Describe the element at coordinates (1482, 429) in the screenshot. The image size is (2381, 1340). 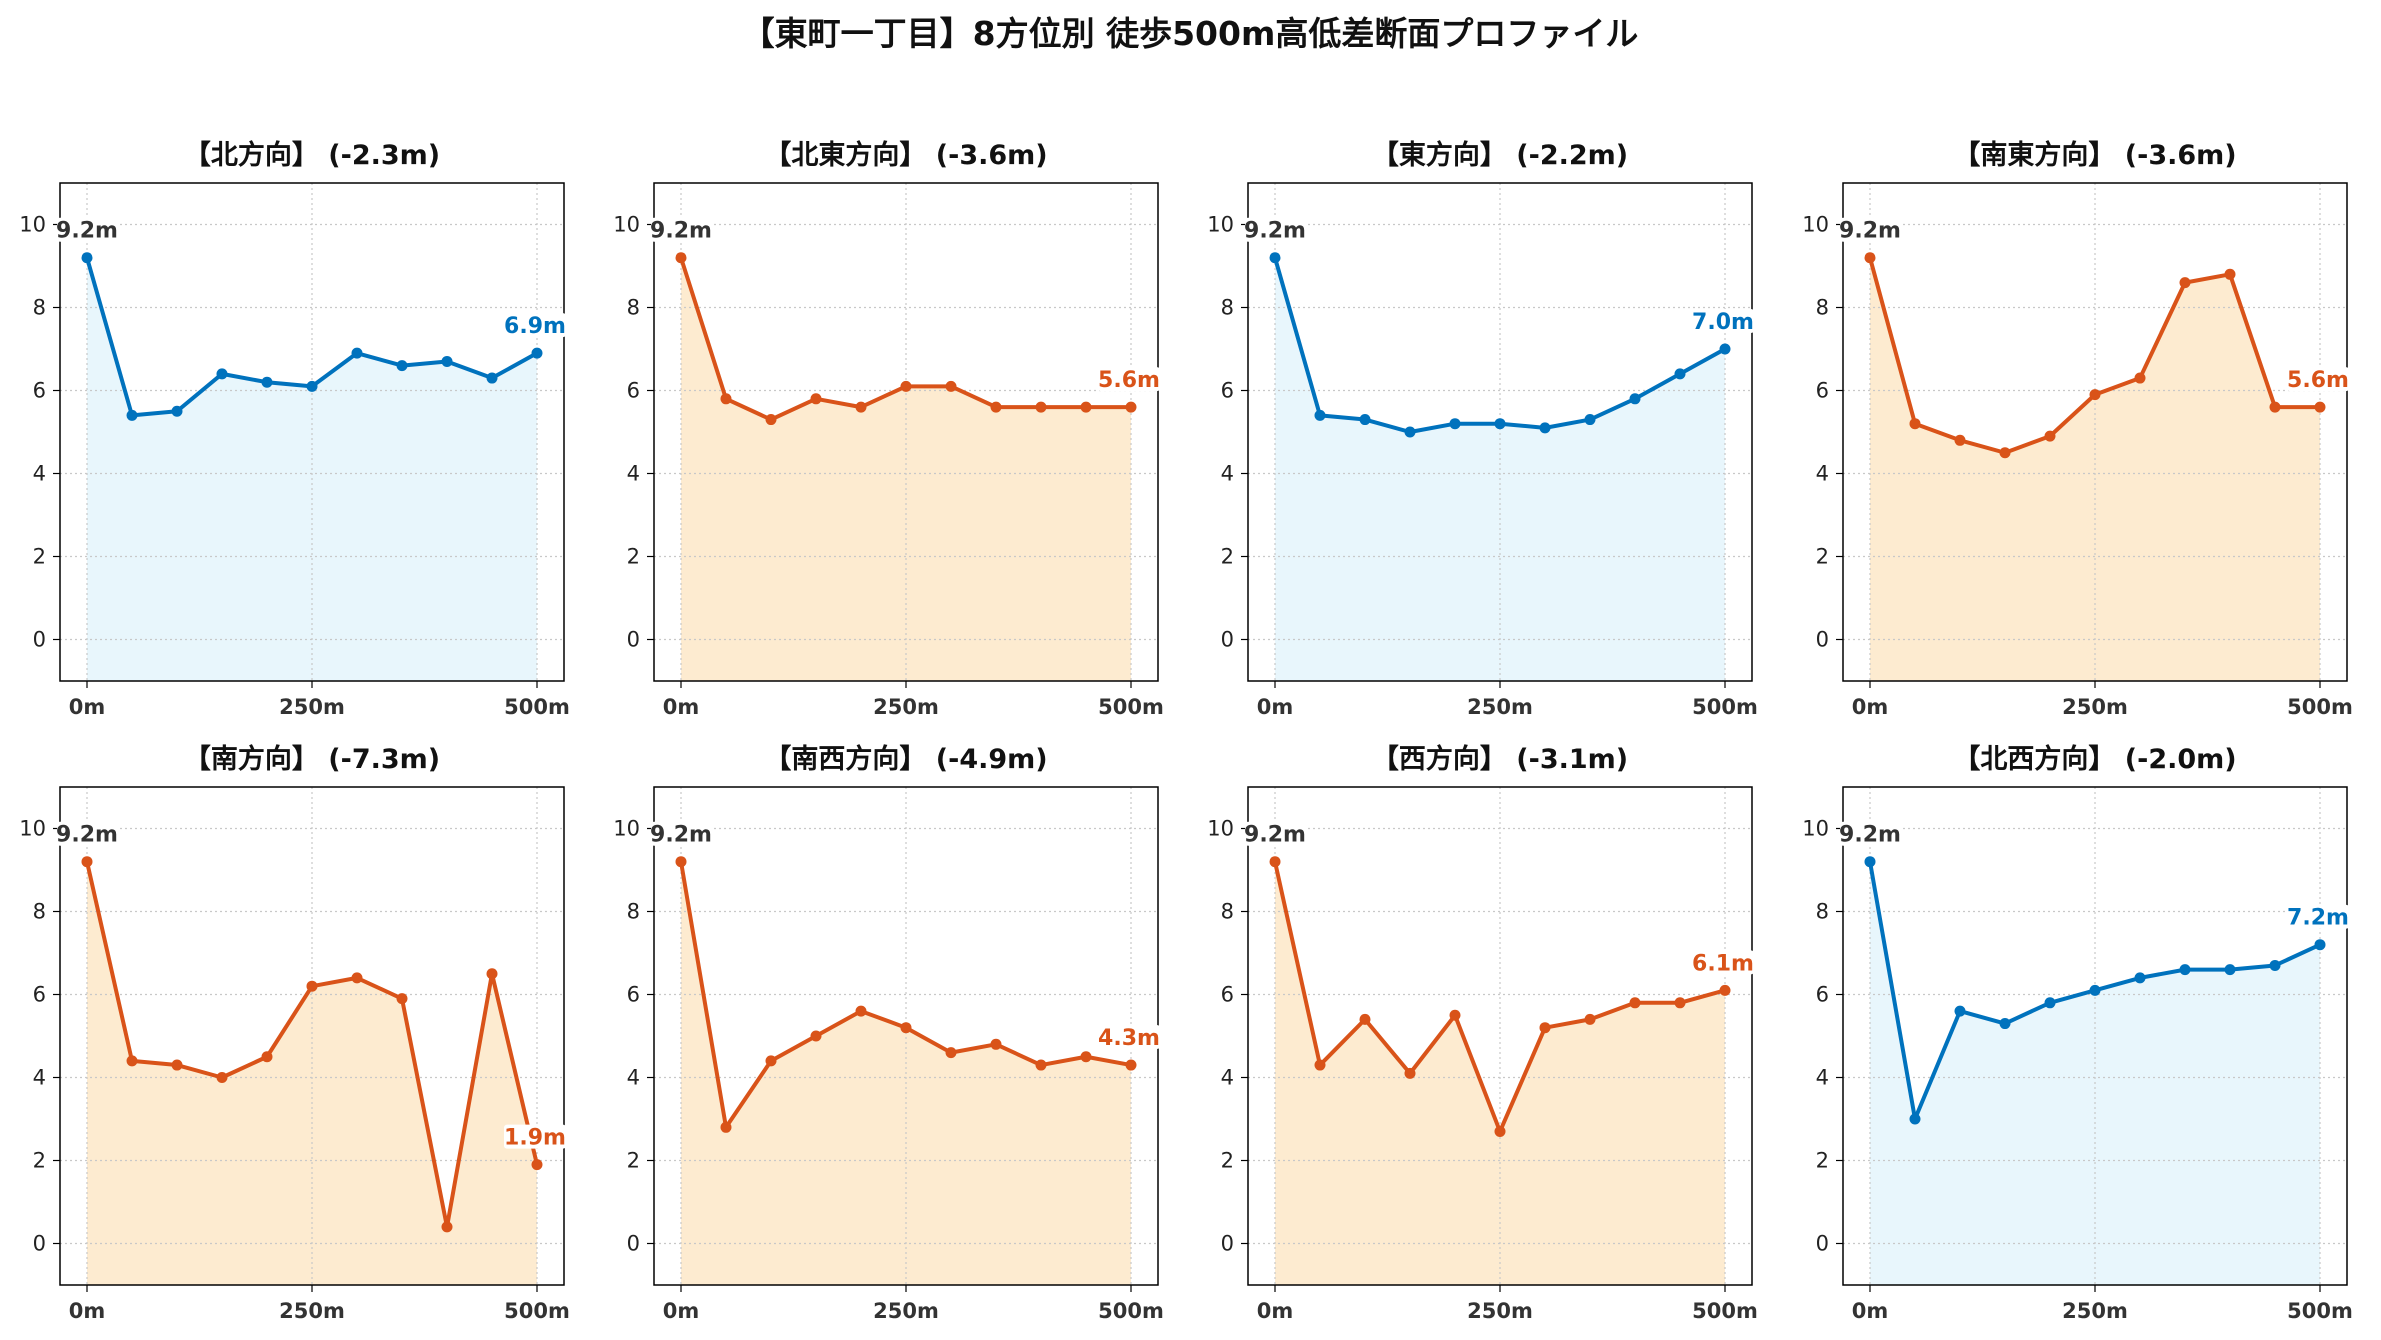
I see `chart-panel: 【東方向】 (-2.2m) 0 2 4 6 8 10 0m 250m 500m 9.2m 7.0m` at that location.